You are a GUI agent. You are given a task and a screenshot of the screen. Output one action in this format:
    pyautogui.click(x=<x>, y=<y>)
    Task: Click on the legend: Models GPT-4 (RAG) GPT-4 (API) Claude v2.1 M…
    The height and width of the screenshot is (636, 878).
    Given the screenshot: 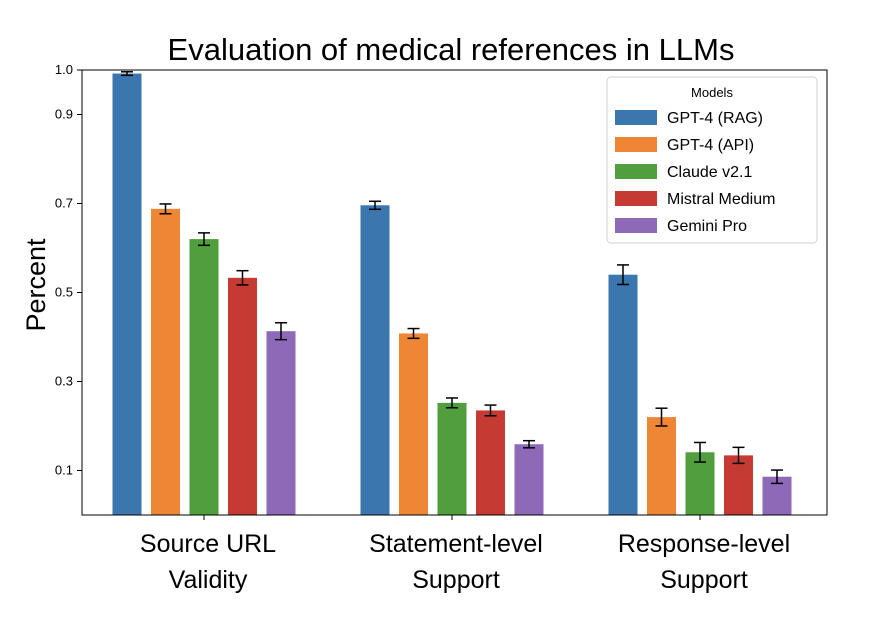 What is the action you would take?
    pyautogui.click(x=712, y=160)
    